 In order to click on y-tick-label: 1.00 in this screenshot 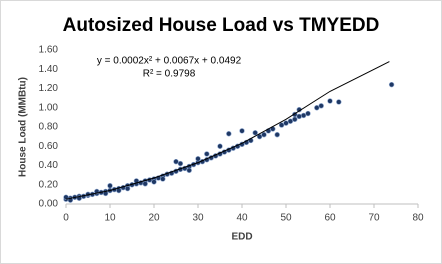, I will do `click(49, 107)`.